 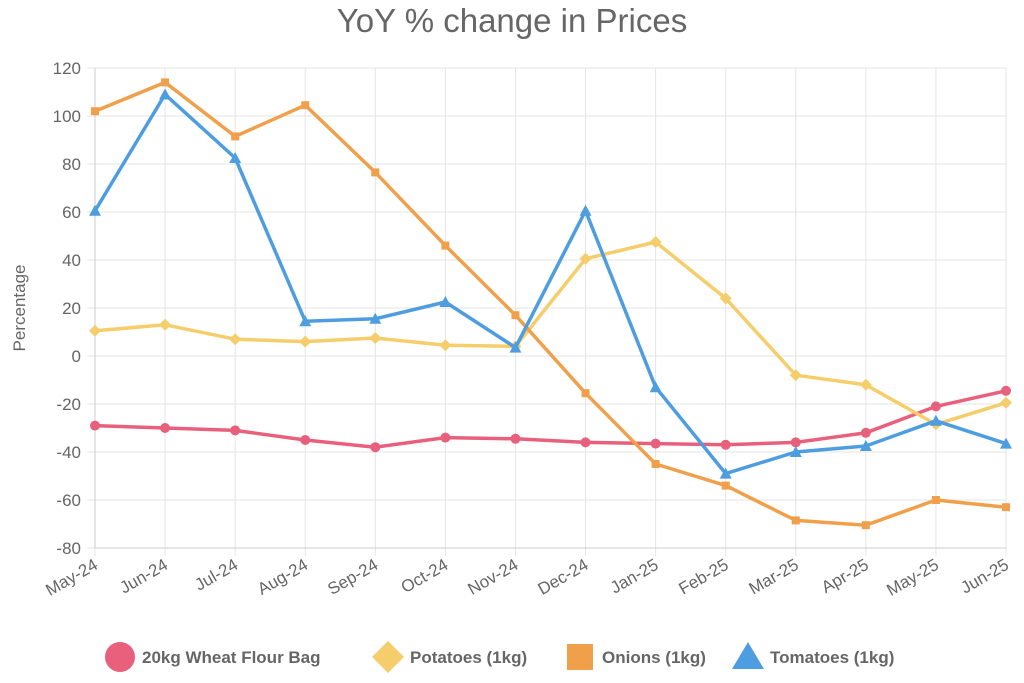 What do you see at coordinates (634, 576) in the screenshot?
I see `x-tick-label: Jan-25` at bounding box center [634, 576].